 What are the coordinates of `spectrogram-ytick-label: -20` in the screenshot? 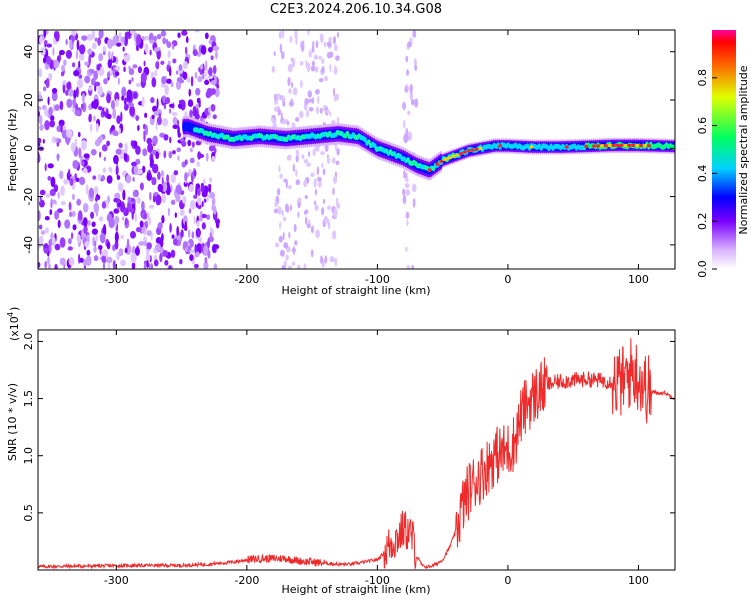 It's located at (28, 197).